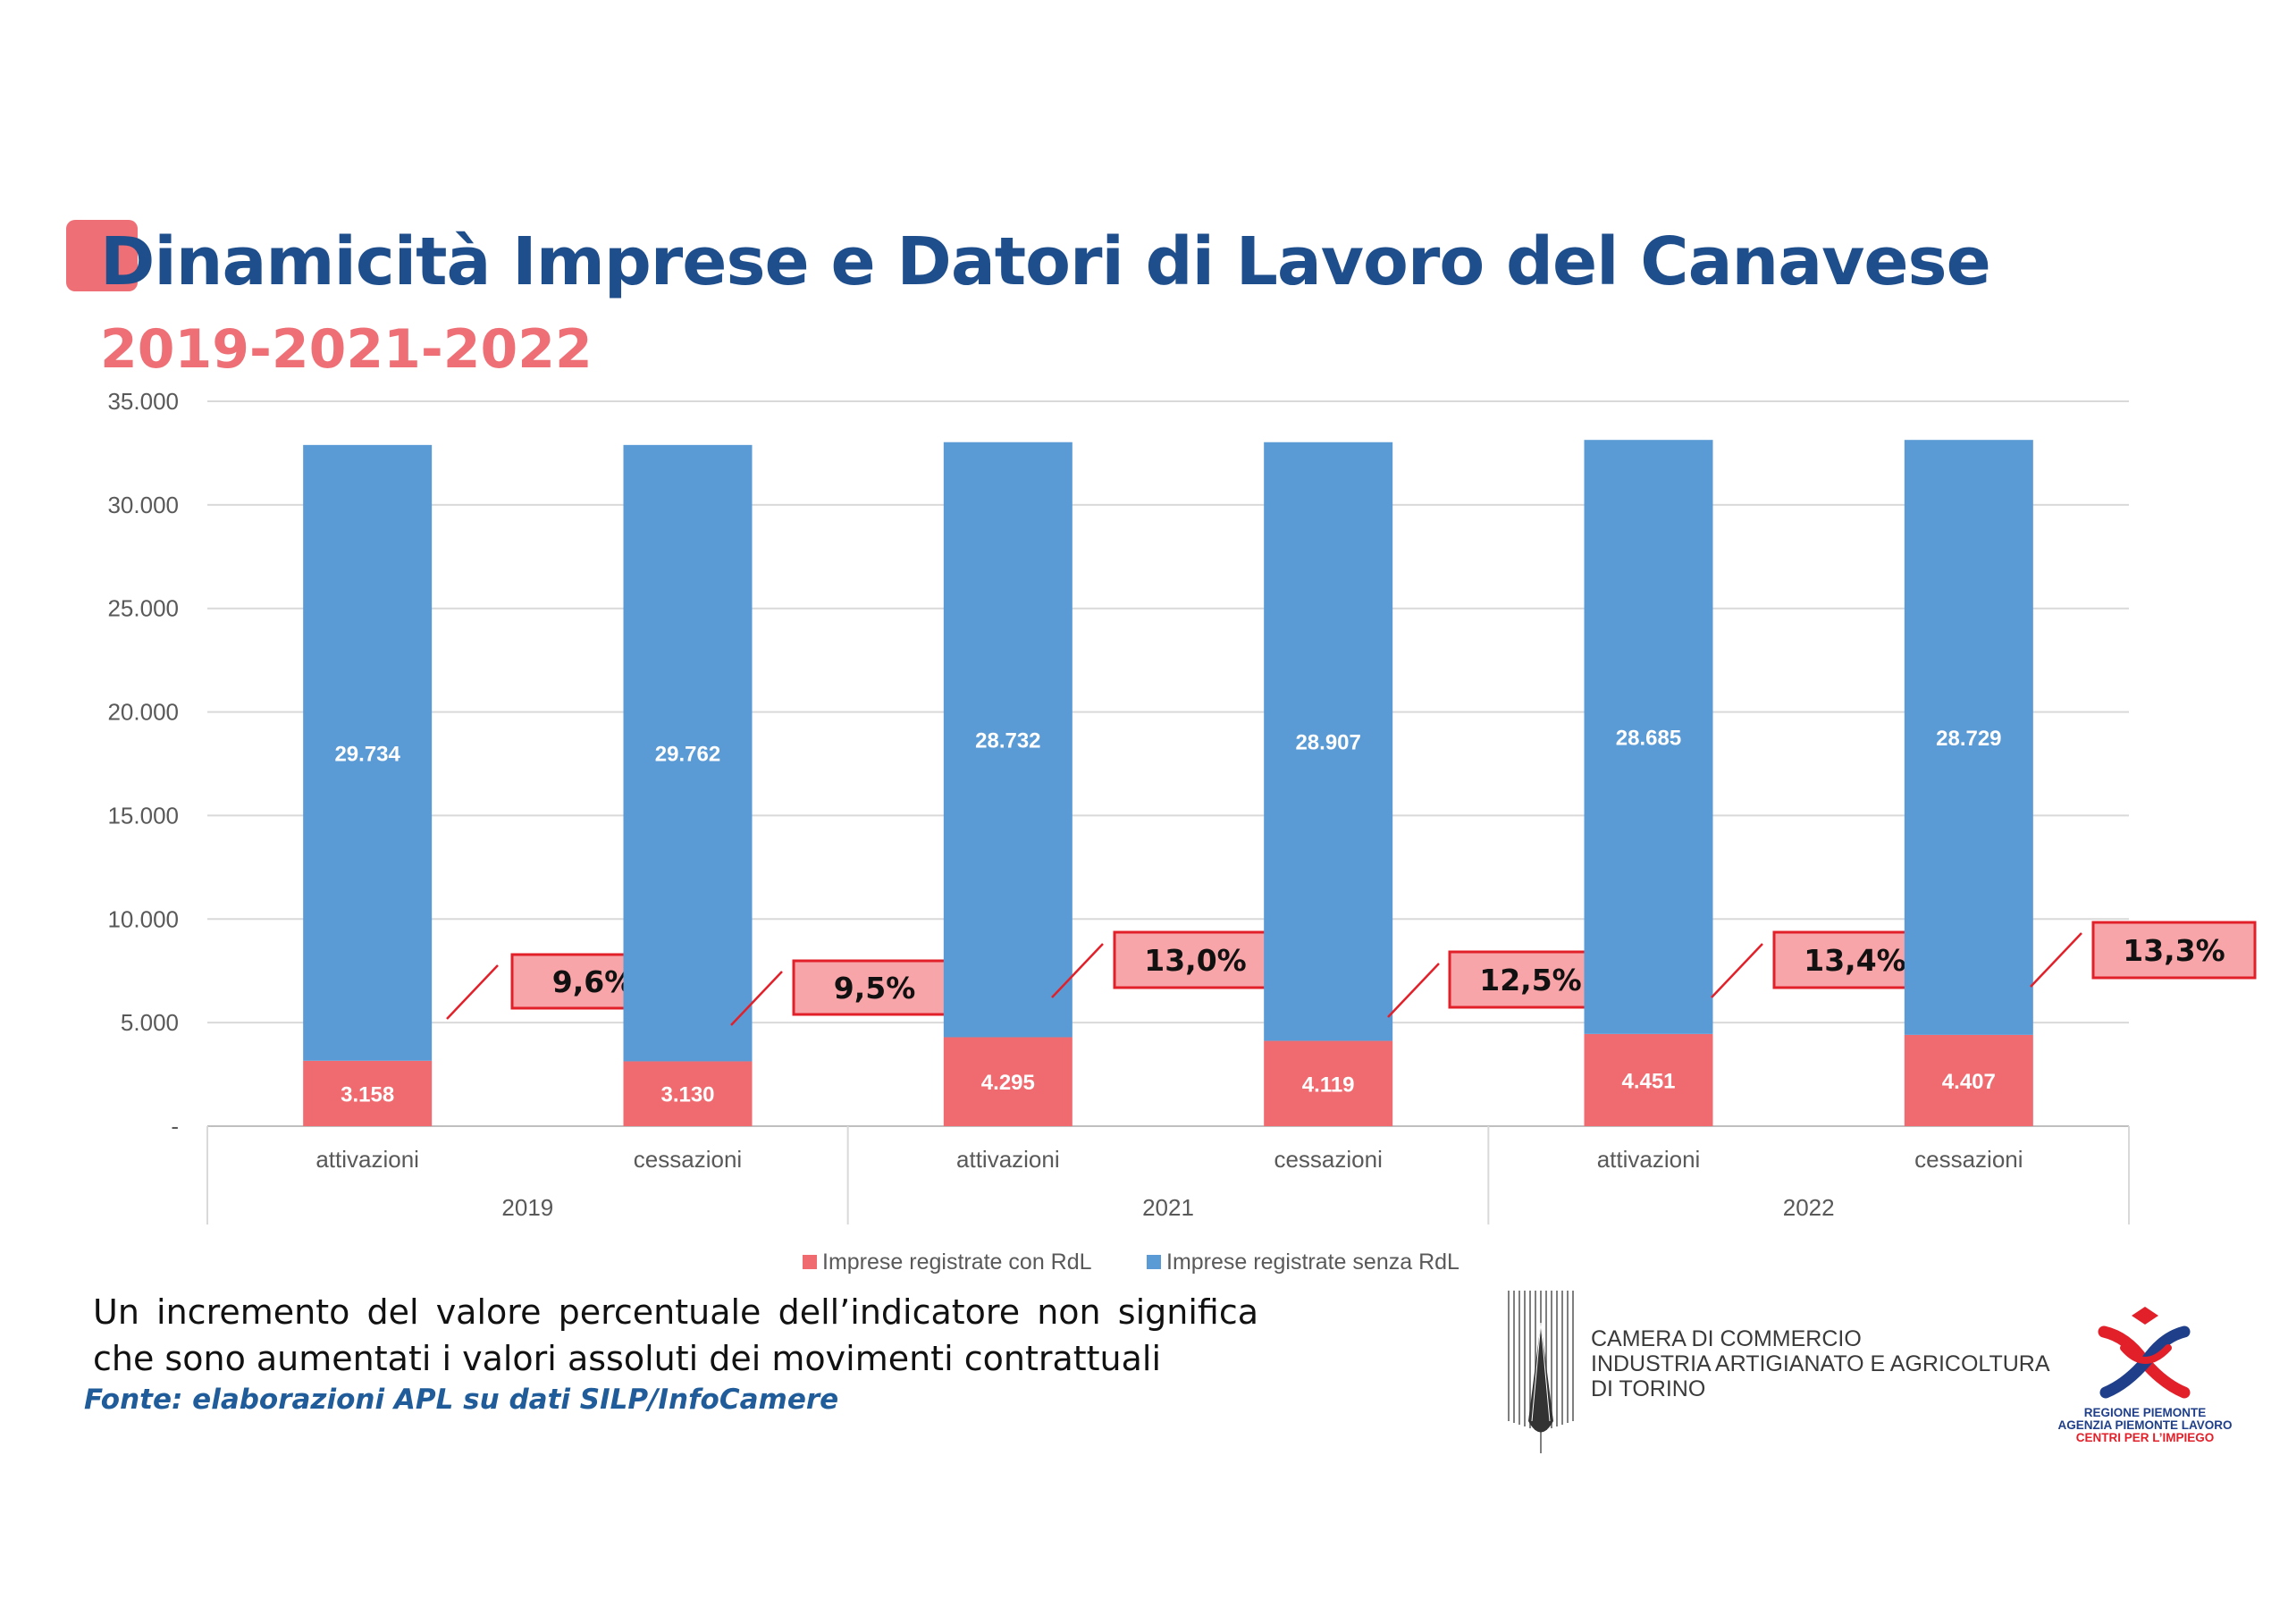  Describe the element at coordinates (1313, 1263) in the screenshot. I see `legend-label-senza-rdl: Imprese registrate senza RdL` at that location.